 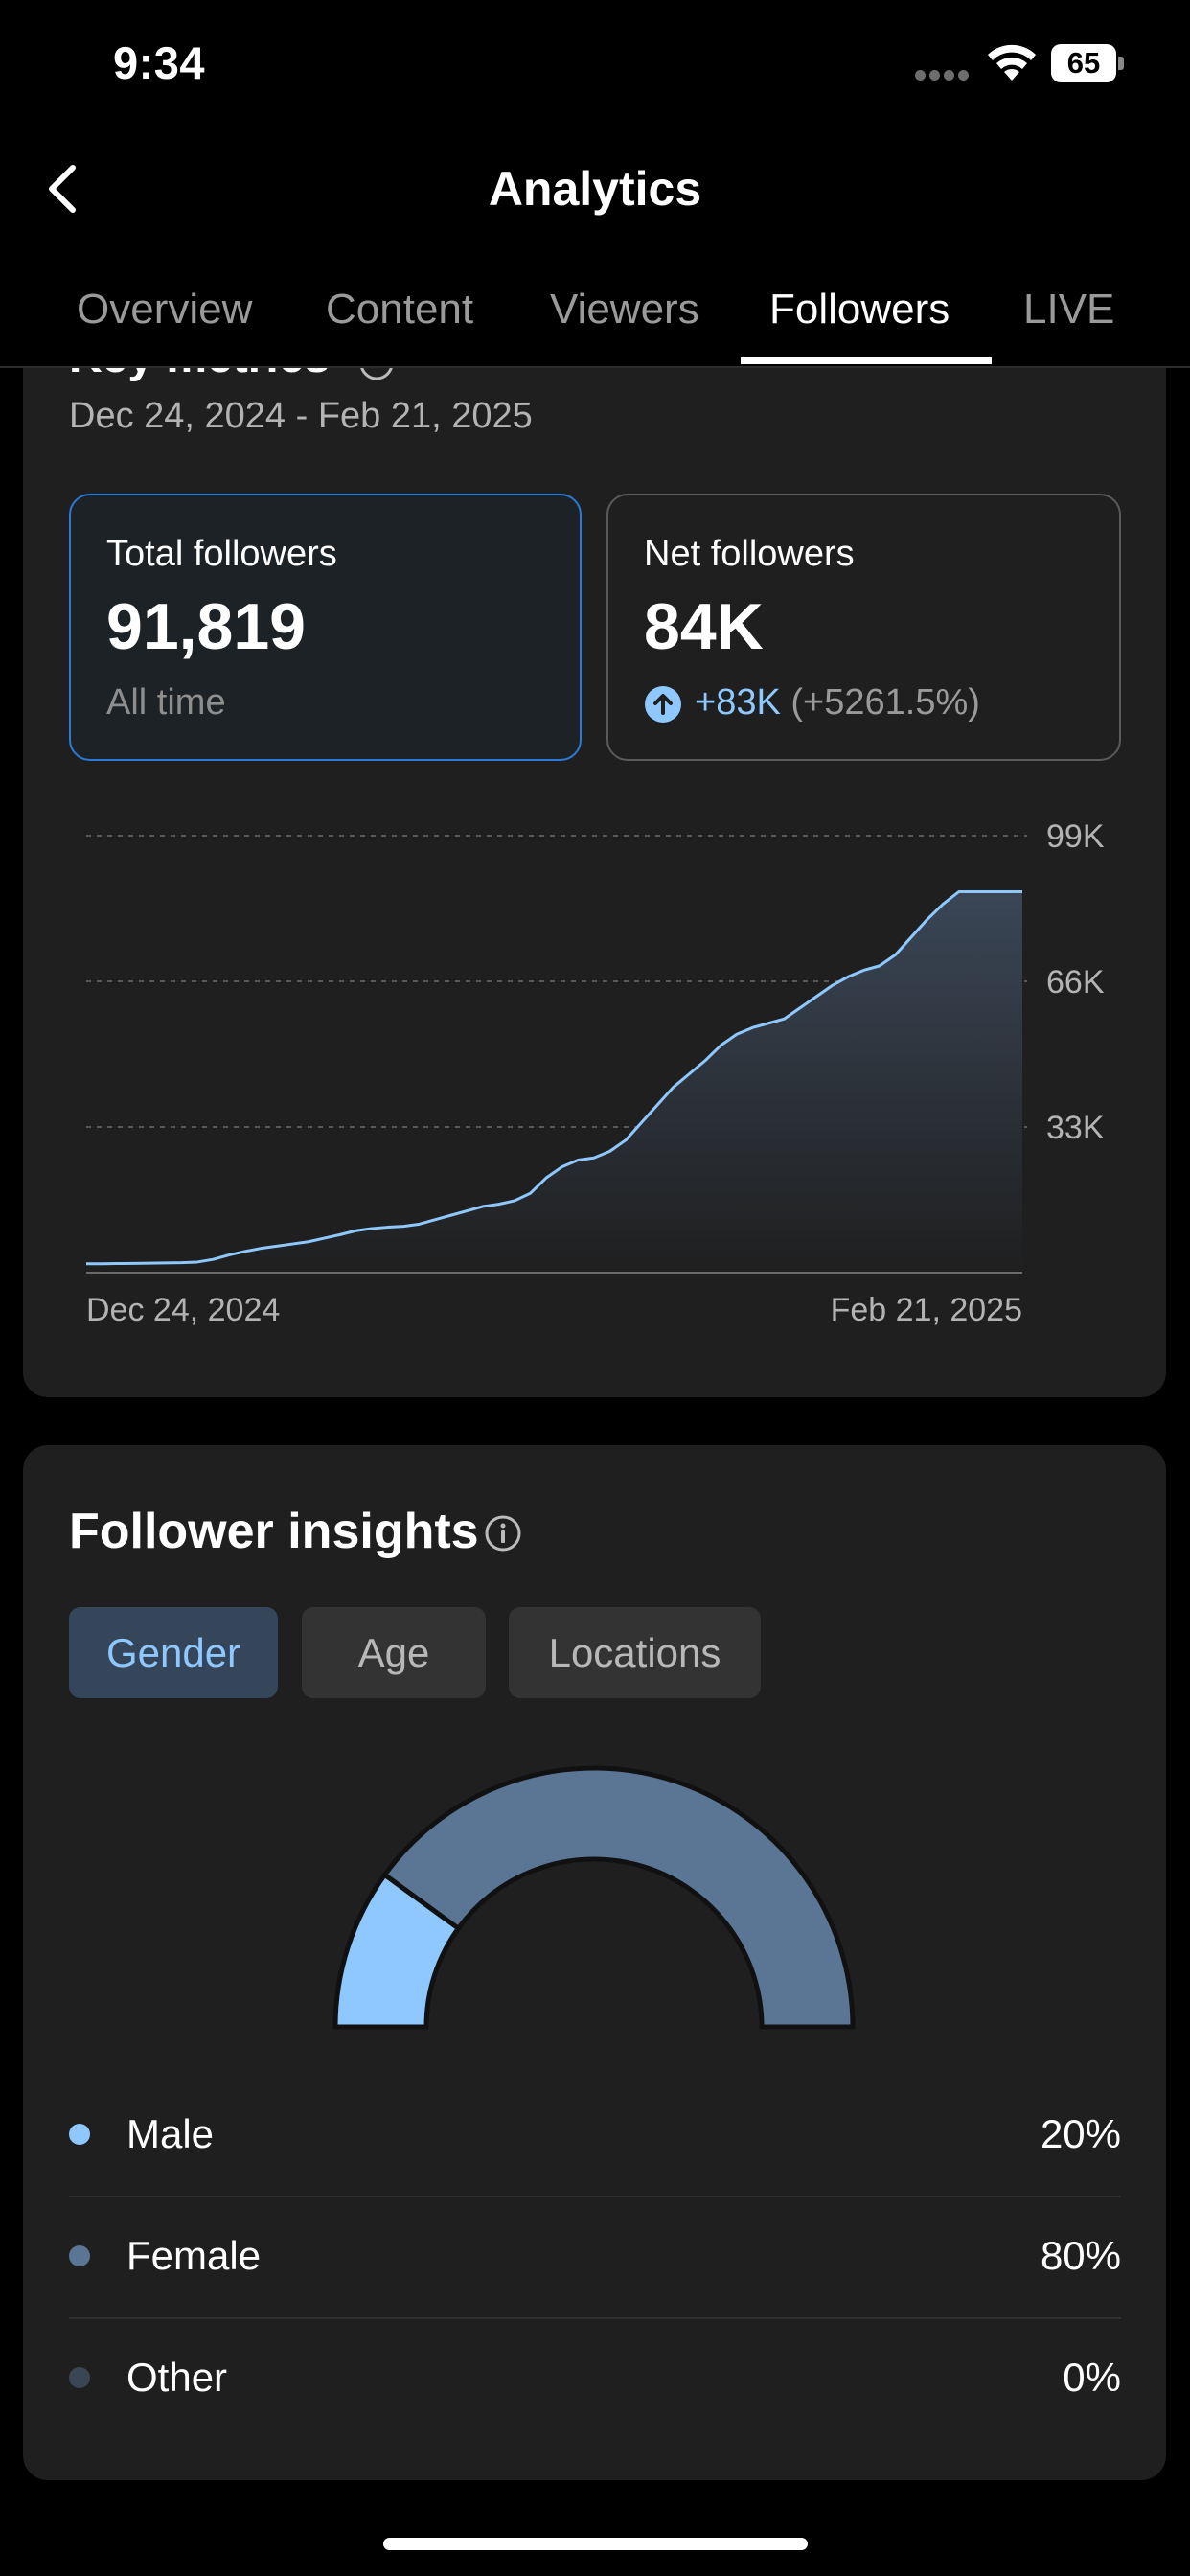 What do you see at coordinates (749, 554) in the screenshot?
I see `net-followers-label: Net followers` at bounding box center [749, 554].